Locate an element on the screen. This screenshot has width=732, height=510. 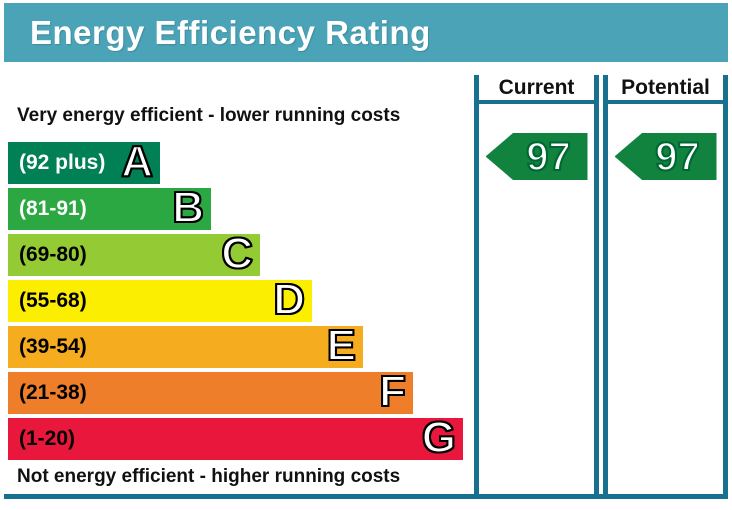
band-c-letter: C is located at coordinates (237, 254).